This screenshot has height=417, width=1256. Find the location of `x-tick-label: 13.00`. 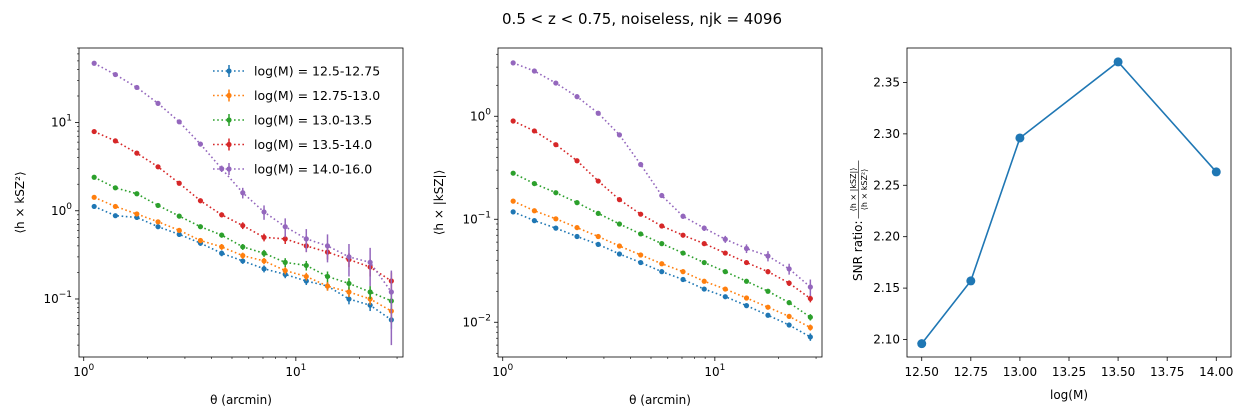

x-tick-label: 13.00 is located at coordinates (1020, 372).